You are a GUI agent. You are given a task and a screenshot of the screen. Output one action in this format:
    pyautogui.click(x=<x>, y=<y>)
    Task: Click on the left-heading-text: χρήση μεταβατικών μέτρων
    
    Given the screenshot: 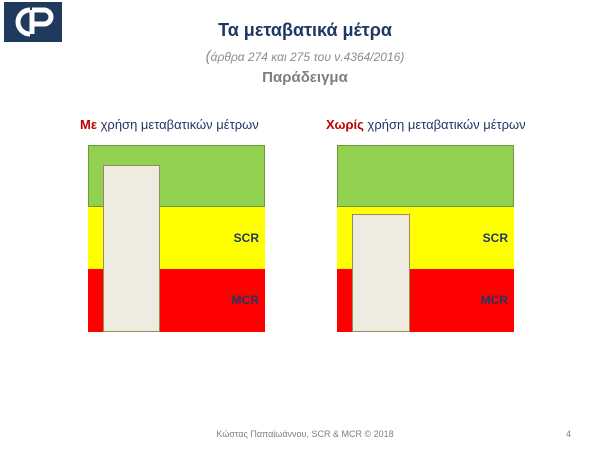 What is the action you would take?
    pyautogui.click(x=178, y=124)
    